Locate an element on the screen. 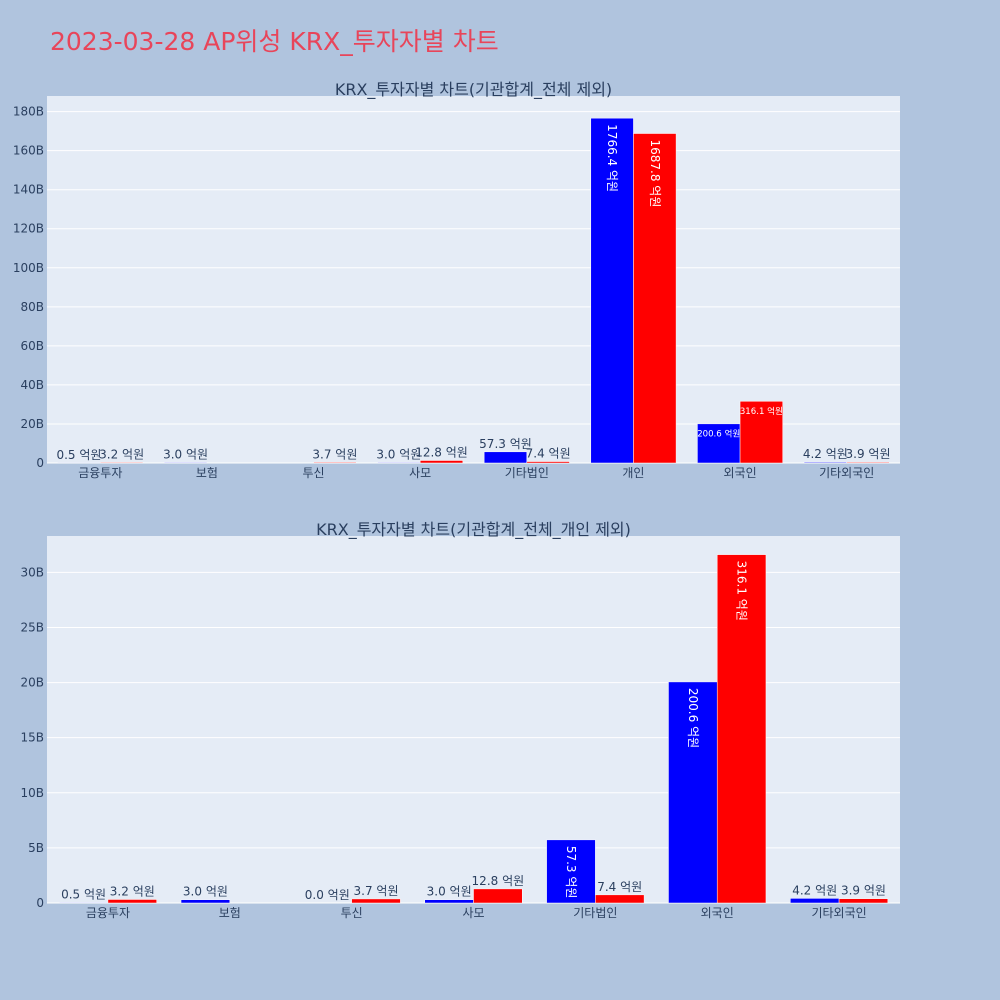 The height and width of the screenshot is (1000, 1000). data-label: 1687.8 억원 is located at coordinates (655, 174).